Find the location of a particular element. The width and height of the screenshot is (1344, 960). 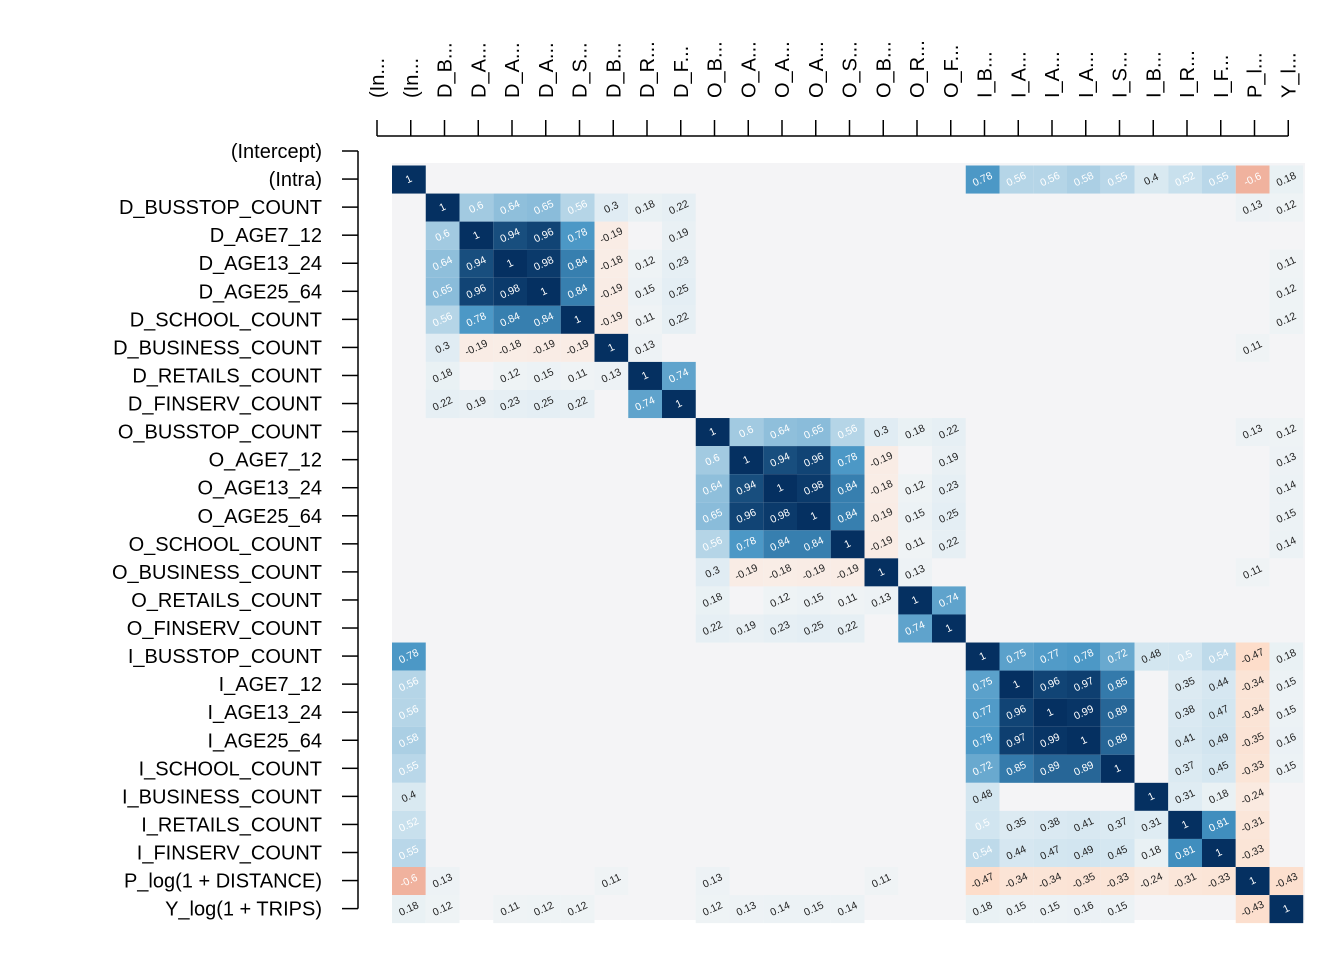

y-tick-label: D_BUSSTOP_COUNT is located at coordinates (220, 208).